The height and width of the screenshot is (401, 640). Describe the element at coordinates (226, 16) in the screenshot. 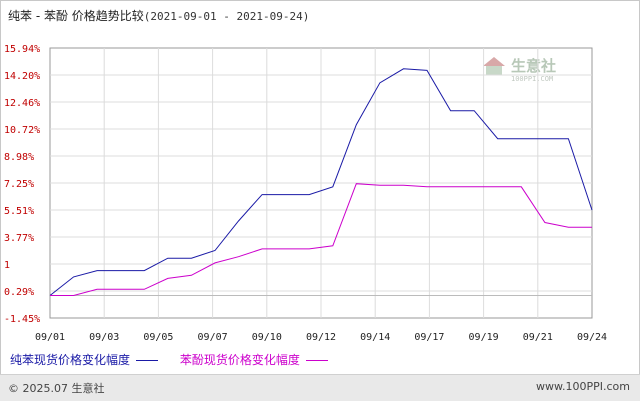

I see `chart-date-range: (2021-09-01 - 2021-09-24)` at that location.